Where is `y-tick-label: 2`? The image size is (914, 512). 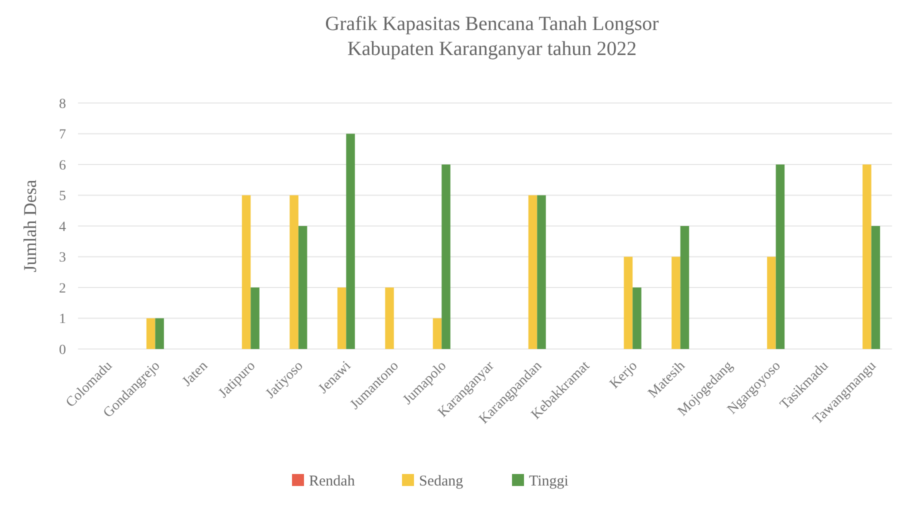 y-tick-label: 2 is located at coordinates (62, 288).